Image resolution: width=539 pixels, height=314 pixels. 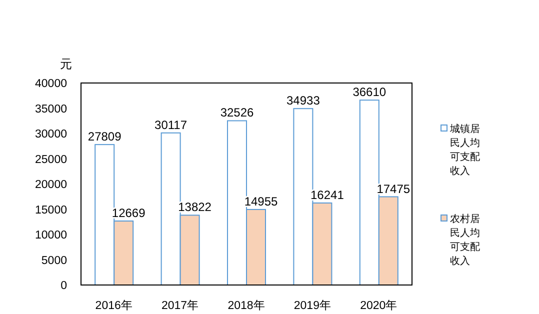 What do you see at coordinates (181, 305) in the screenshot?
I see `x-tick-label: 2017年` at bounding box center [181, 305].